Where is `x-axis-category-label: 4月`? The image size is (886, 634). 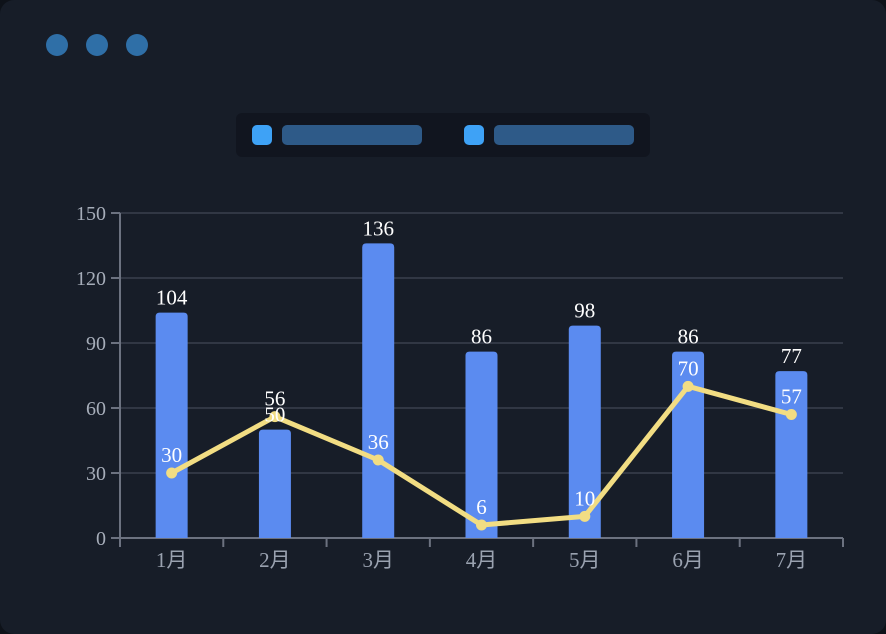
x-axis-category-label: 4月 is located at coordinates (482, 560).